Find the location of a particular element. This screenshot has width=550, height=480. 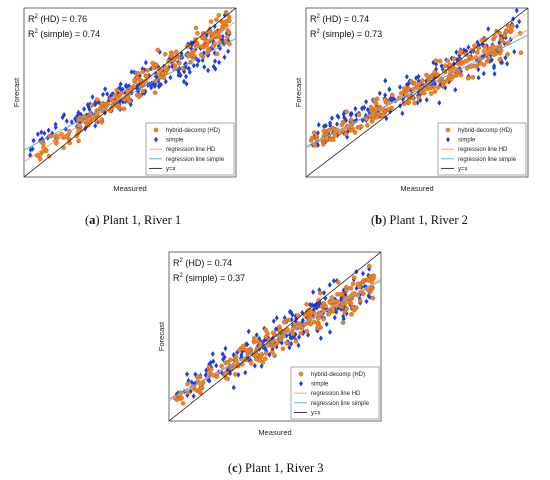

x-axis-label: Measured is located at coordinates (274, 432).